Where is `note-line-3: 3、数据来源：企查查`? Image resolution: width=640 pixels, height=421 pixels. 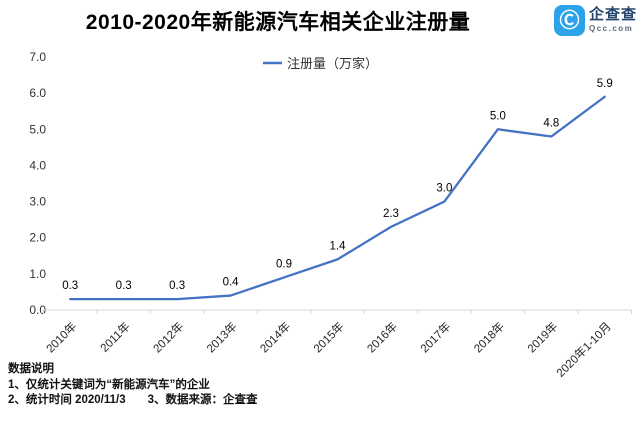
note-line-3: 3、数据来源：企查查 is located at coordinates (202, 400).